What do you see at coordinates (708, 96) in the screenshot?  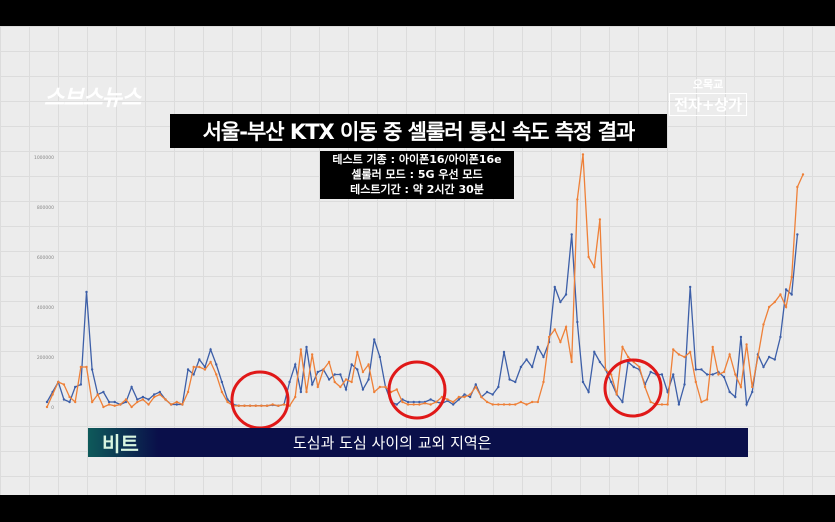 I see `brand-logo: 오목교 전자+상가` at bounding box center [708, 96].